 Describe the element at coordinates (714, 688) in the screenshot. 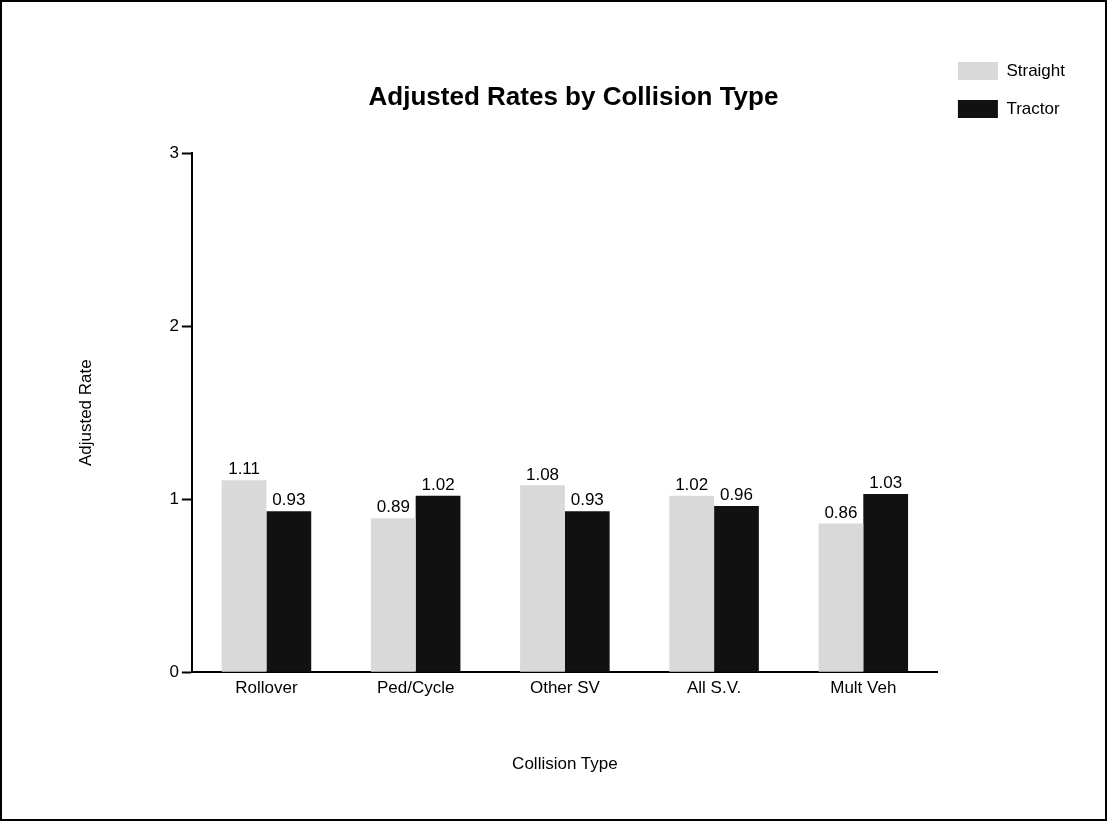

I see `x-tick-label: All S.V.` at that location.